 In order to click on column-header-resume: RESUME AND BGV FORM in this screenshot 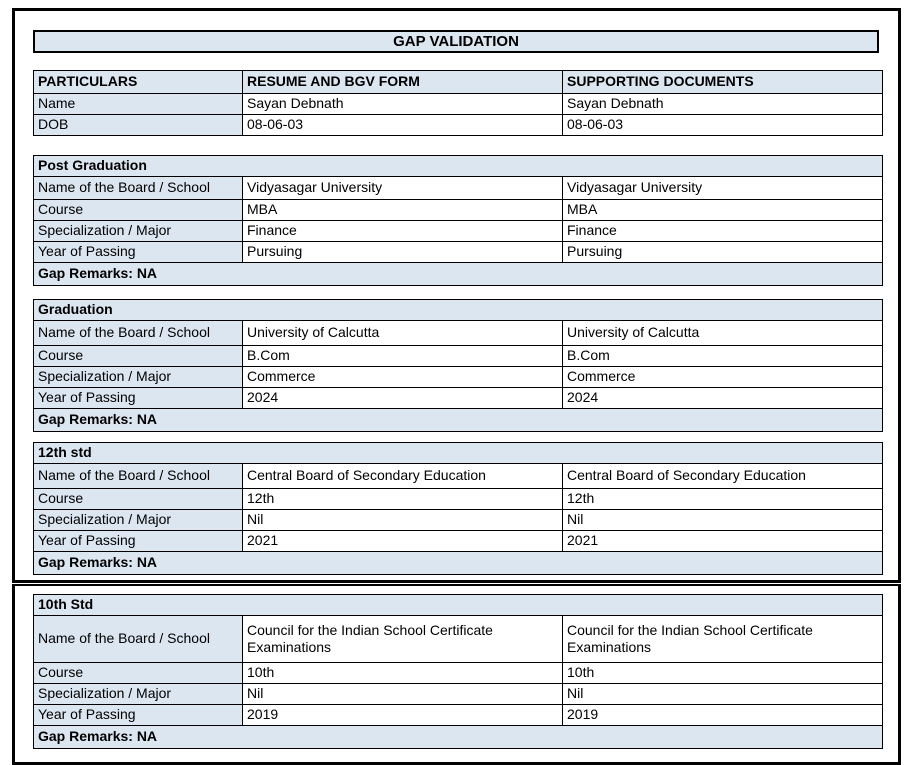, I will do `click(402, 82)`.